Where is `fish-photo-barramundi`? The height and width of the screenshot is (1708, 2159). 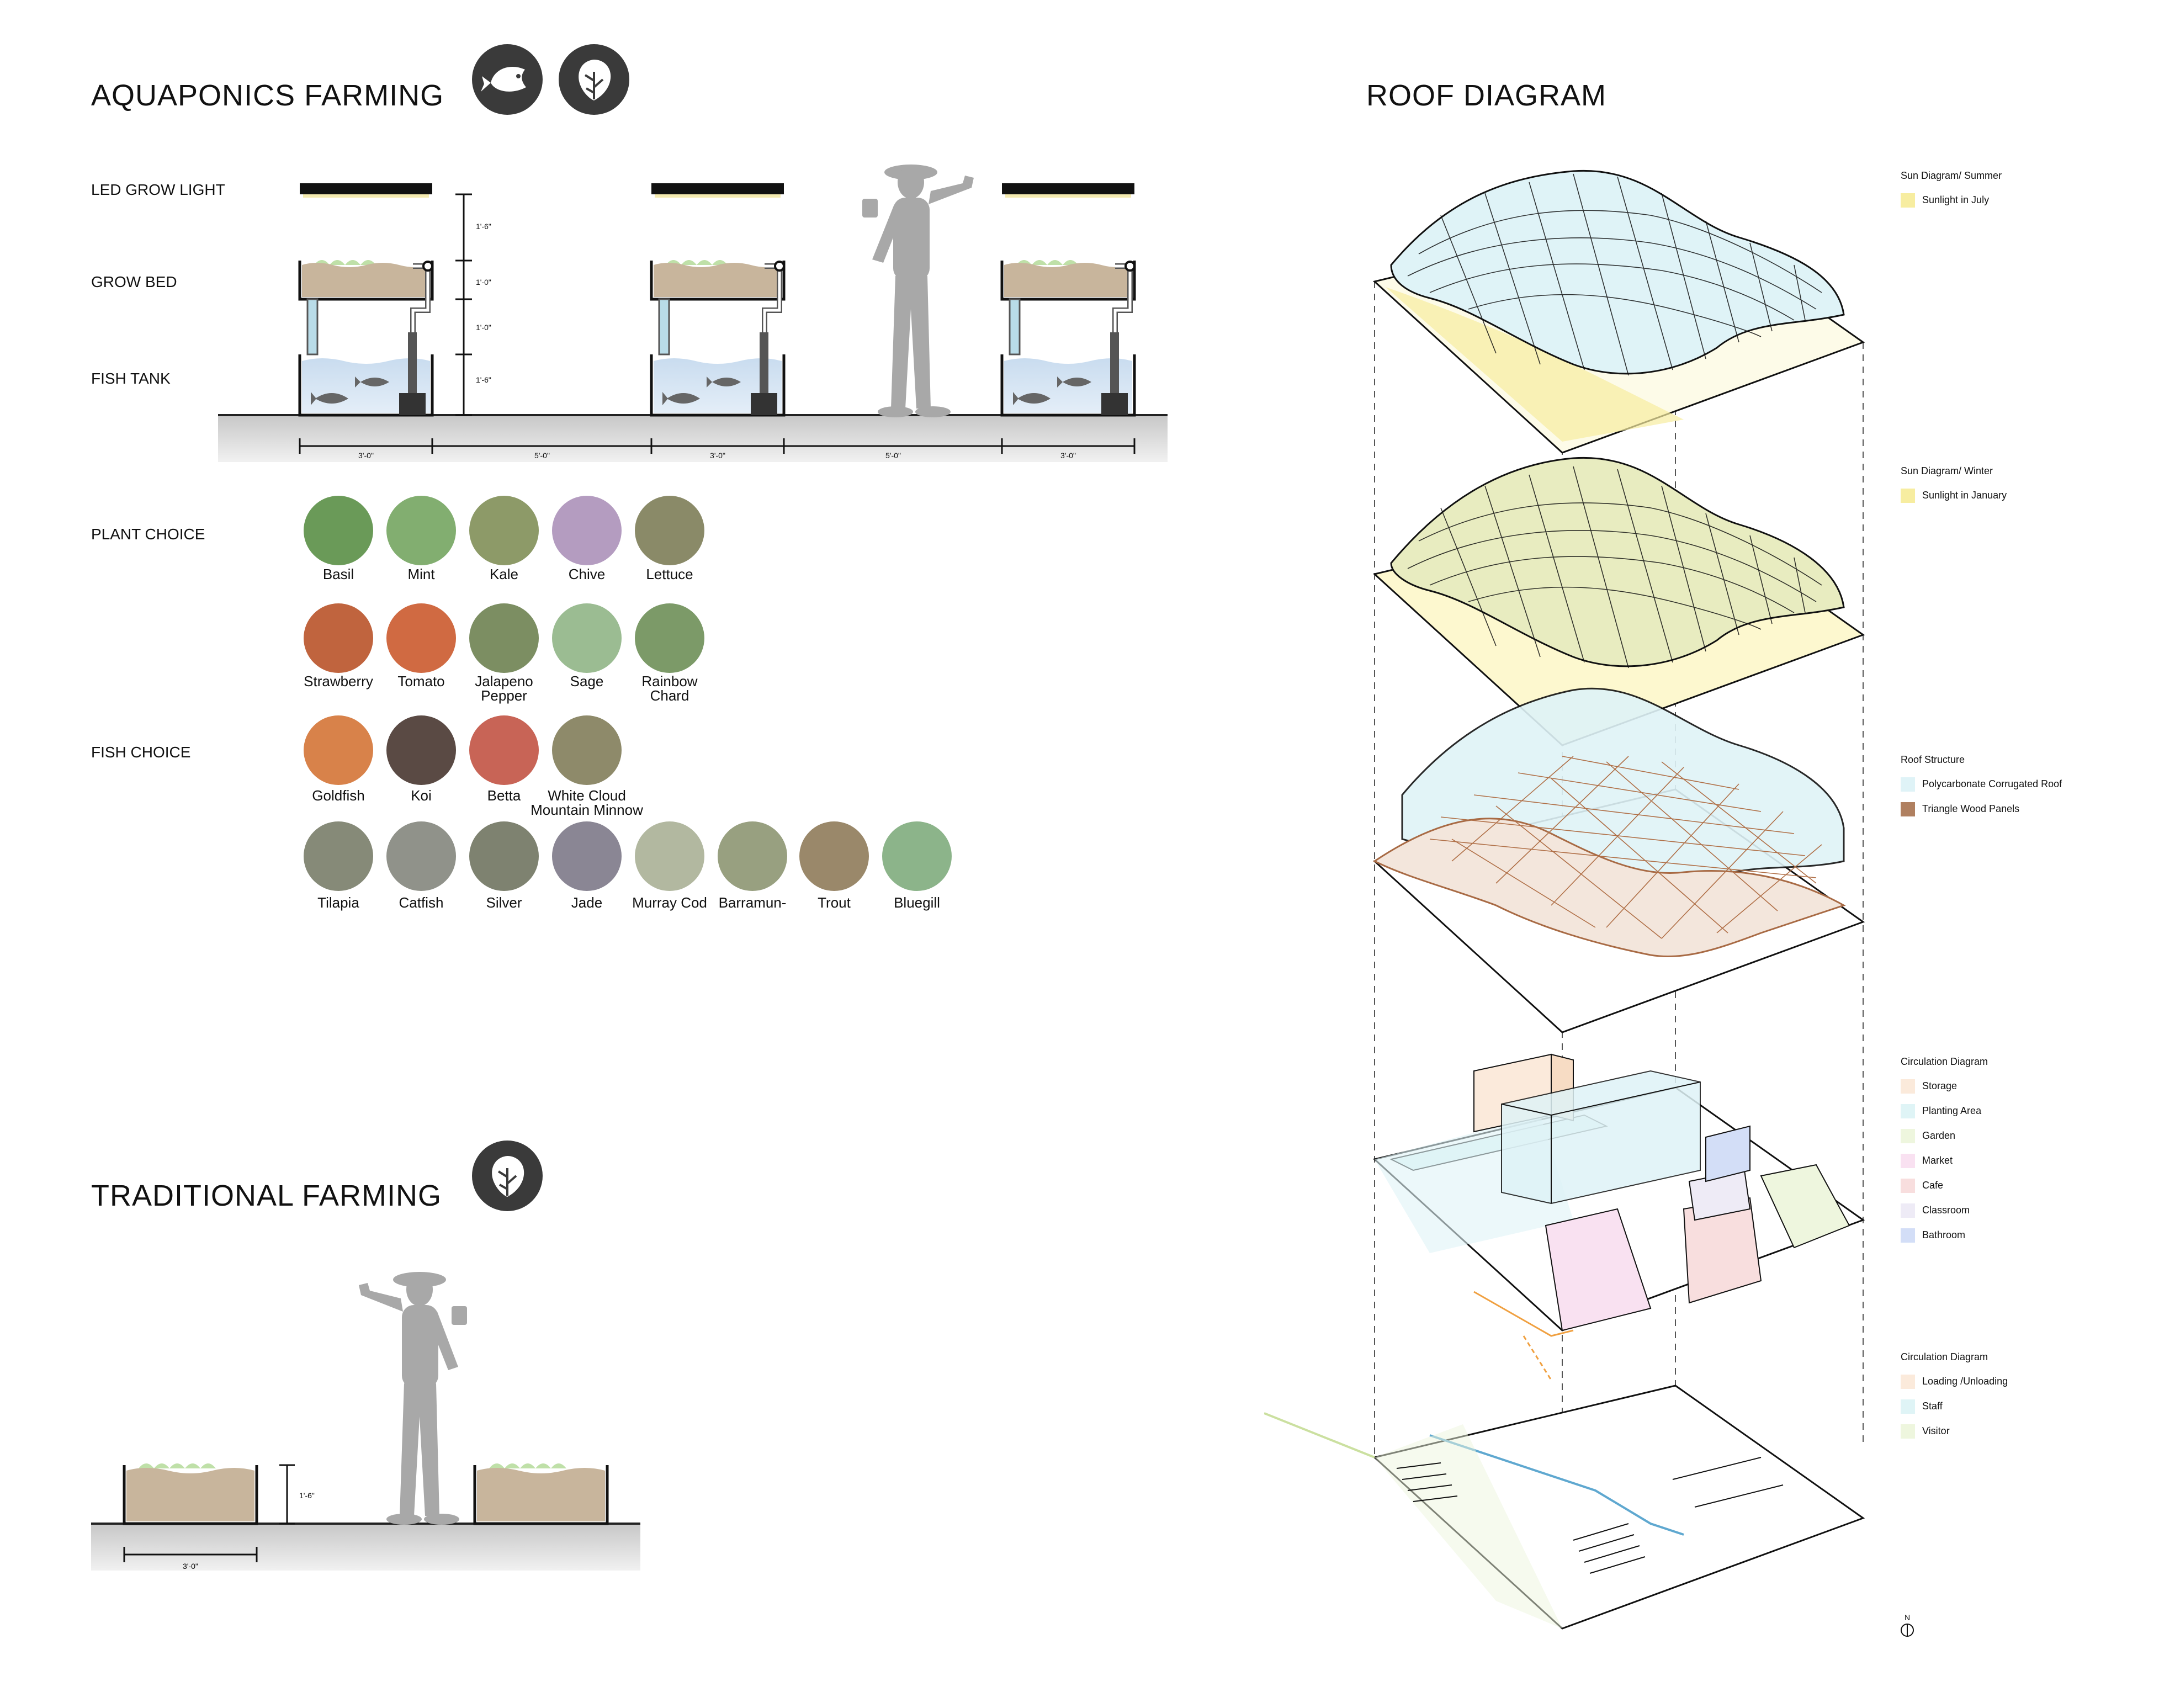 fish-photo-barramundi is located at coordinates (752, 856).